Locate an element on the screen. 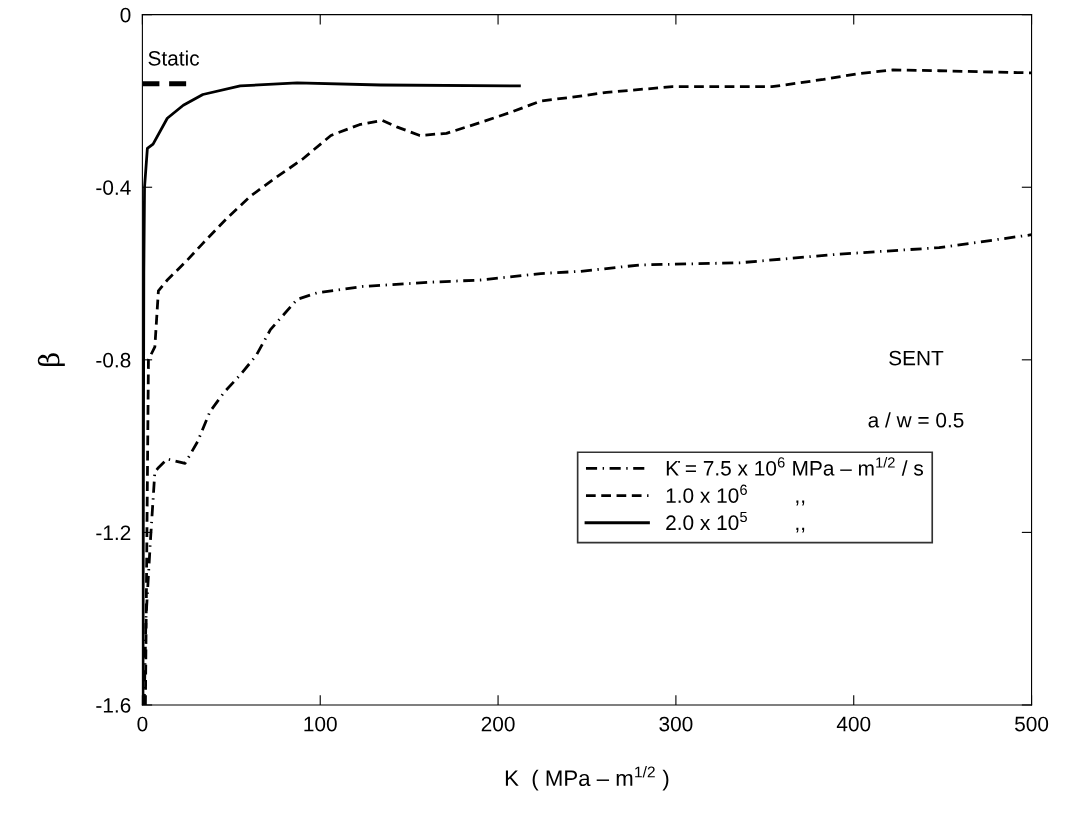 This screenshot has height=815, width=1087. legend-label: K̇ = 7.5 x 10$^{6}$ MPa – m$^{1/2}$ / s is located at coordinates (794, 466).